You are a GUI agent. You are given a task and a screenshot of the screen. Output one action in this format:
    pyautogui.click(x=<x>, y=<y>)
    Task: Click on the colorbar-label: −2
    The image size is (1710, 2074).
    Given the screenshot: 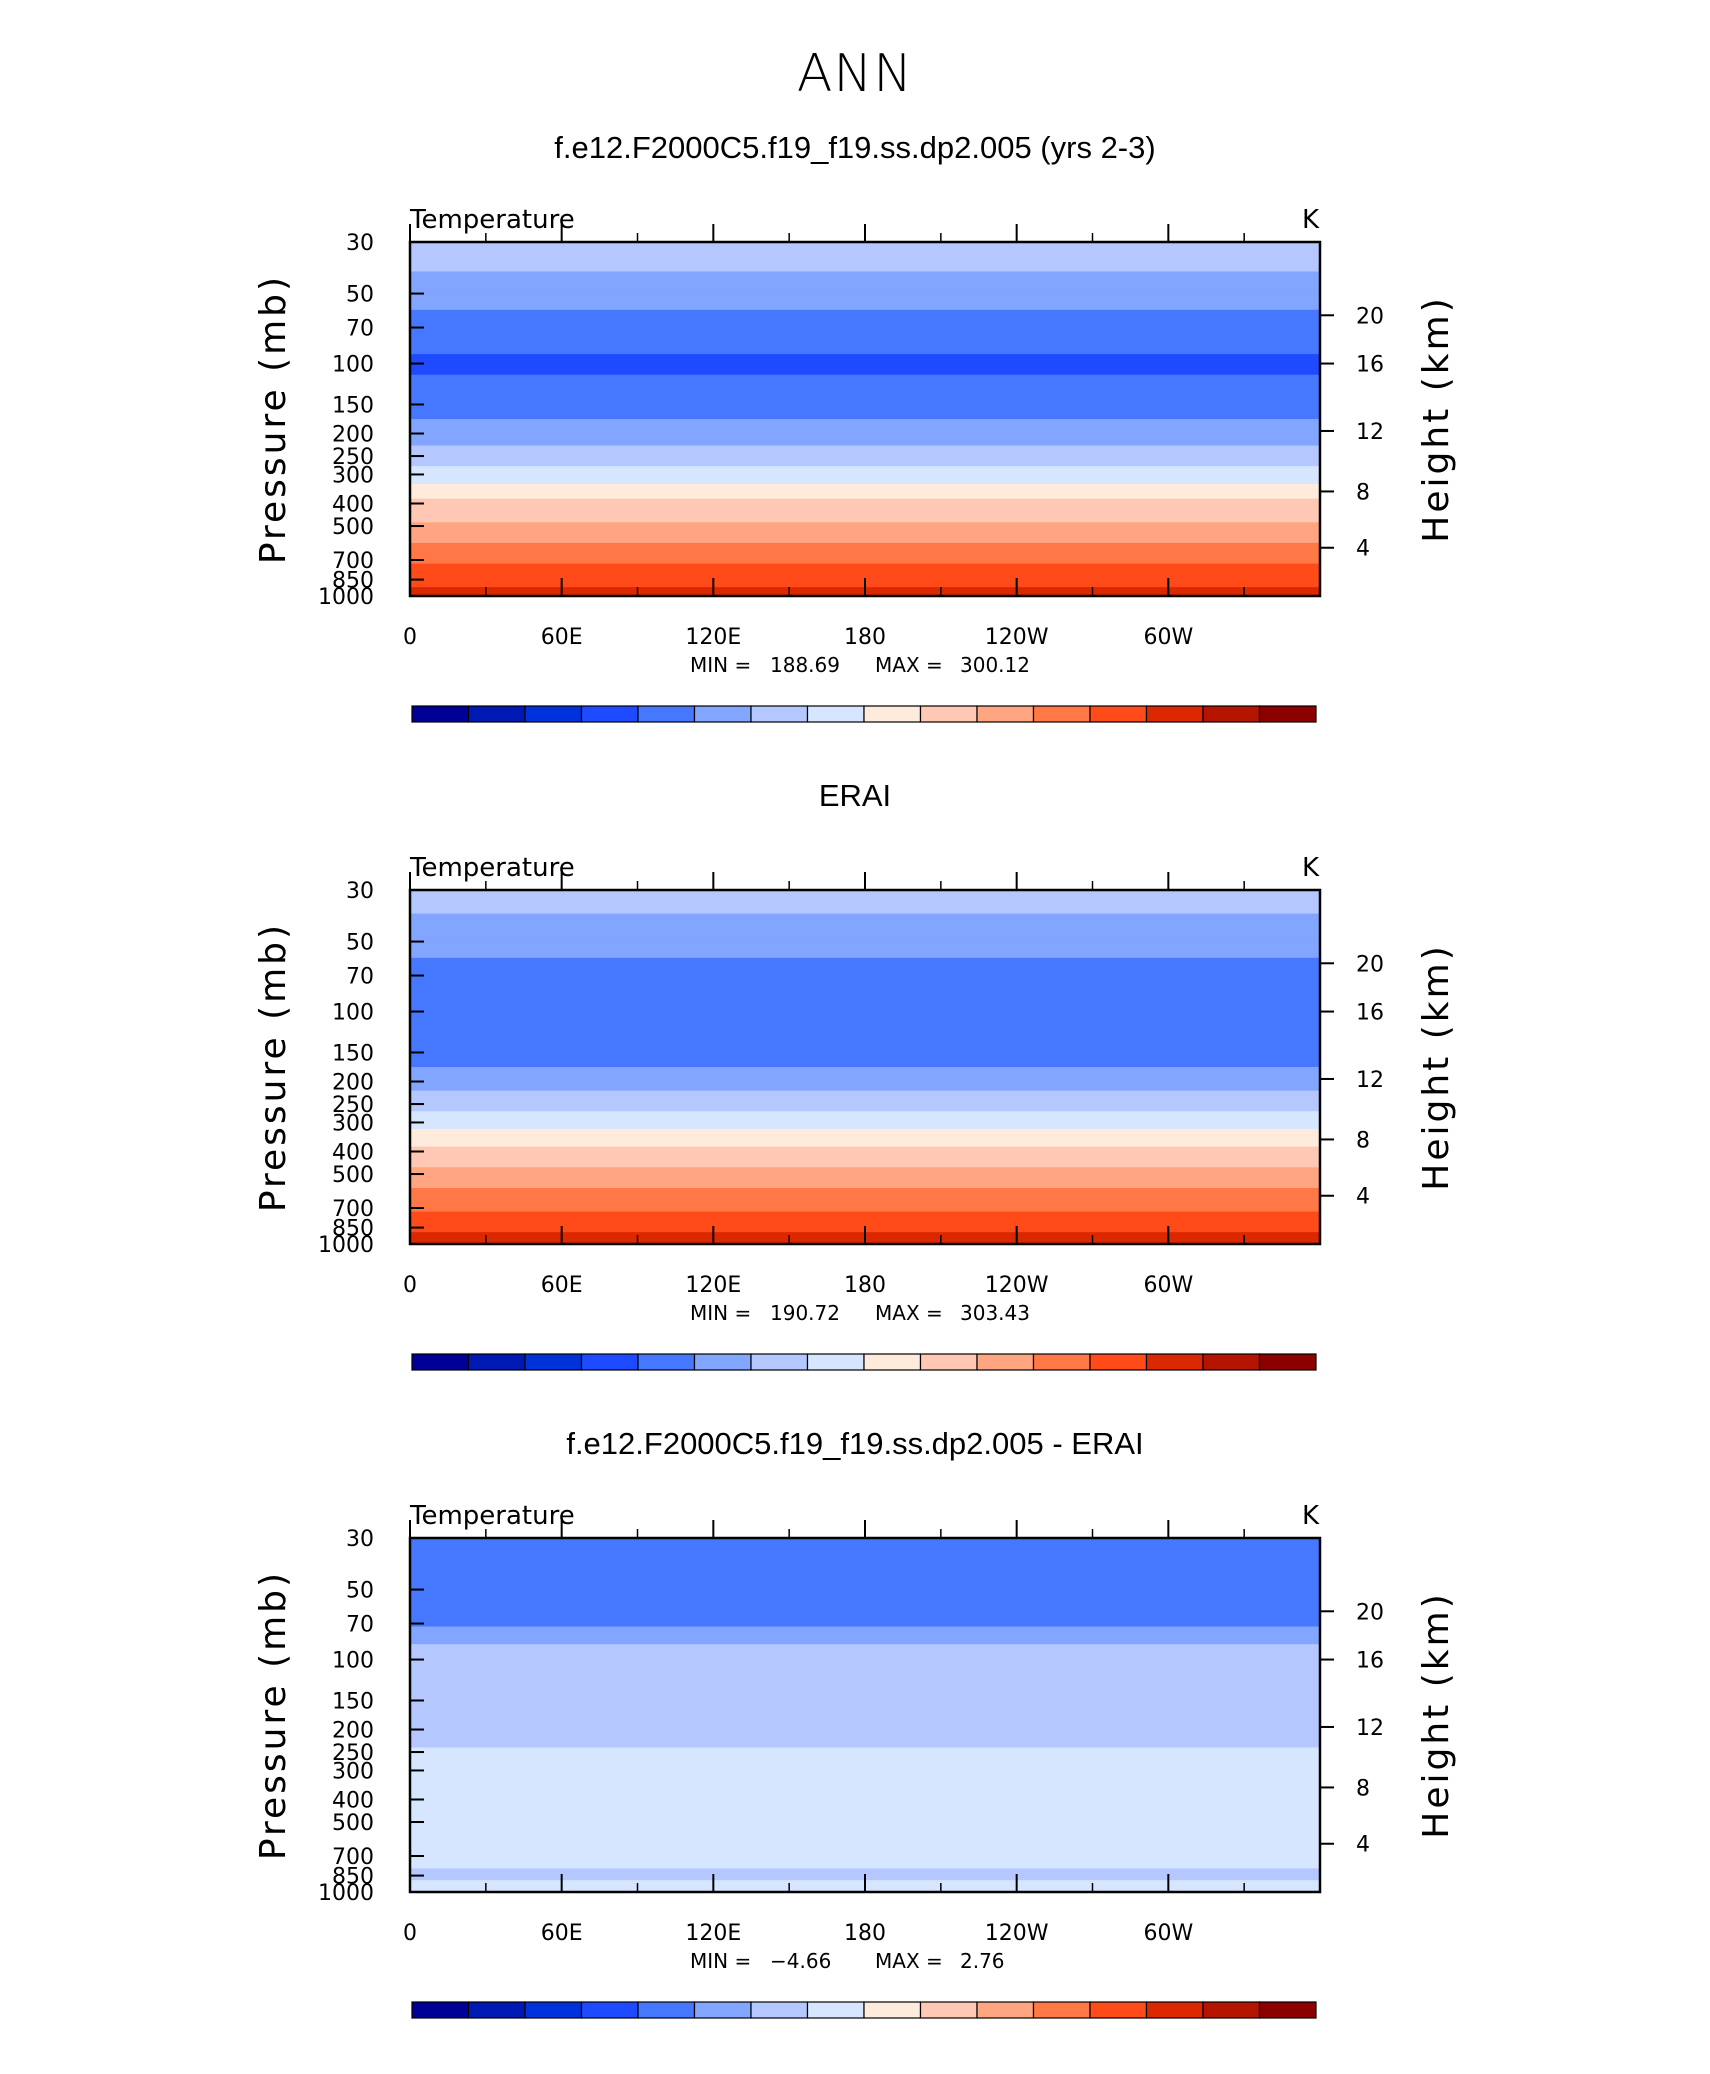 What is the action you would take?
    pyautogui.click(x=751, y=2030)
    